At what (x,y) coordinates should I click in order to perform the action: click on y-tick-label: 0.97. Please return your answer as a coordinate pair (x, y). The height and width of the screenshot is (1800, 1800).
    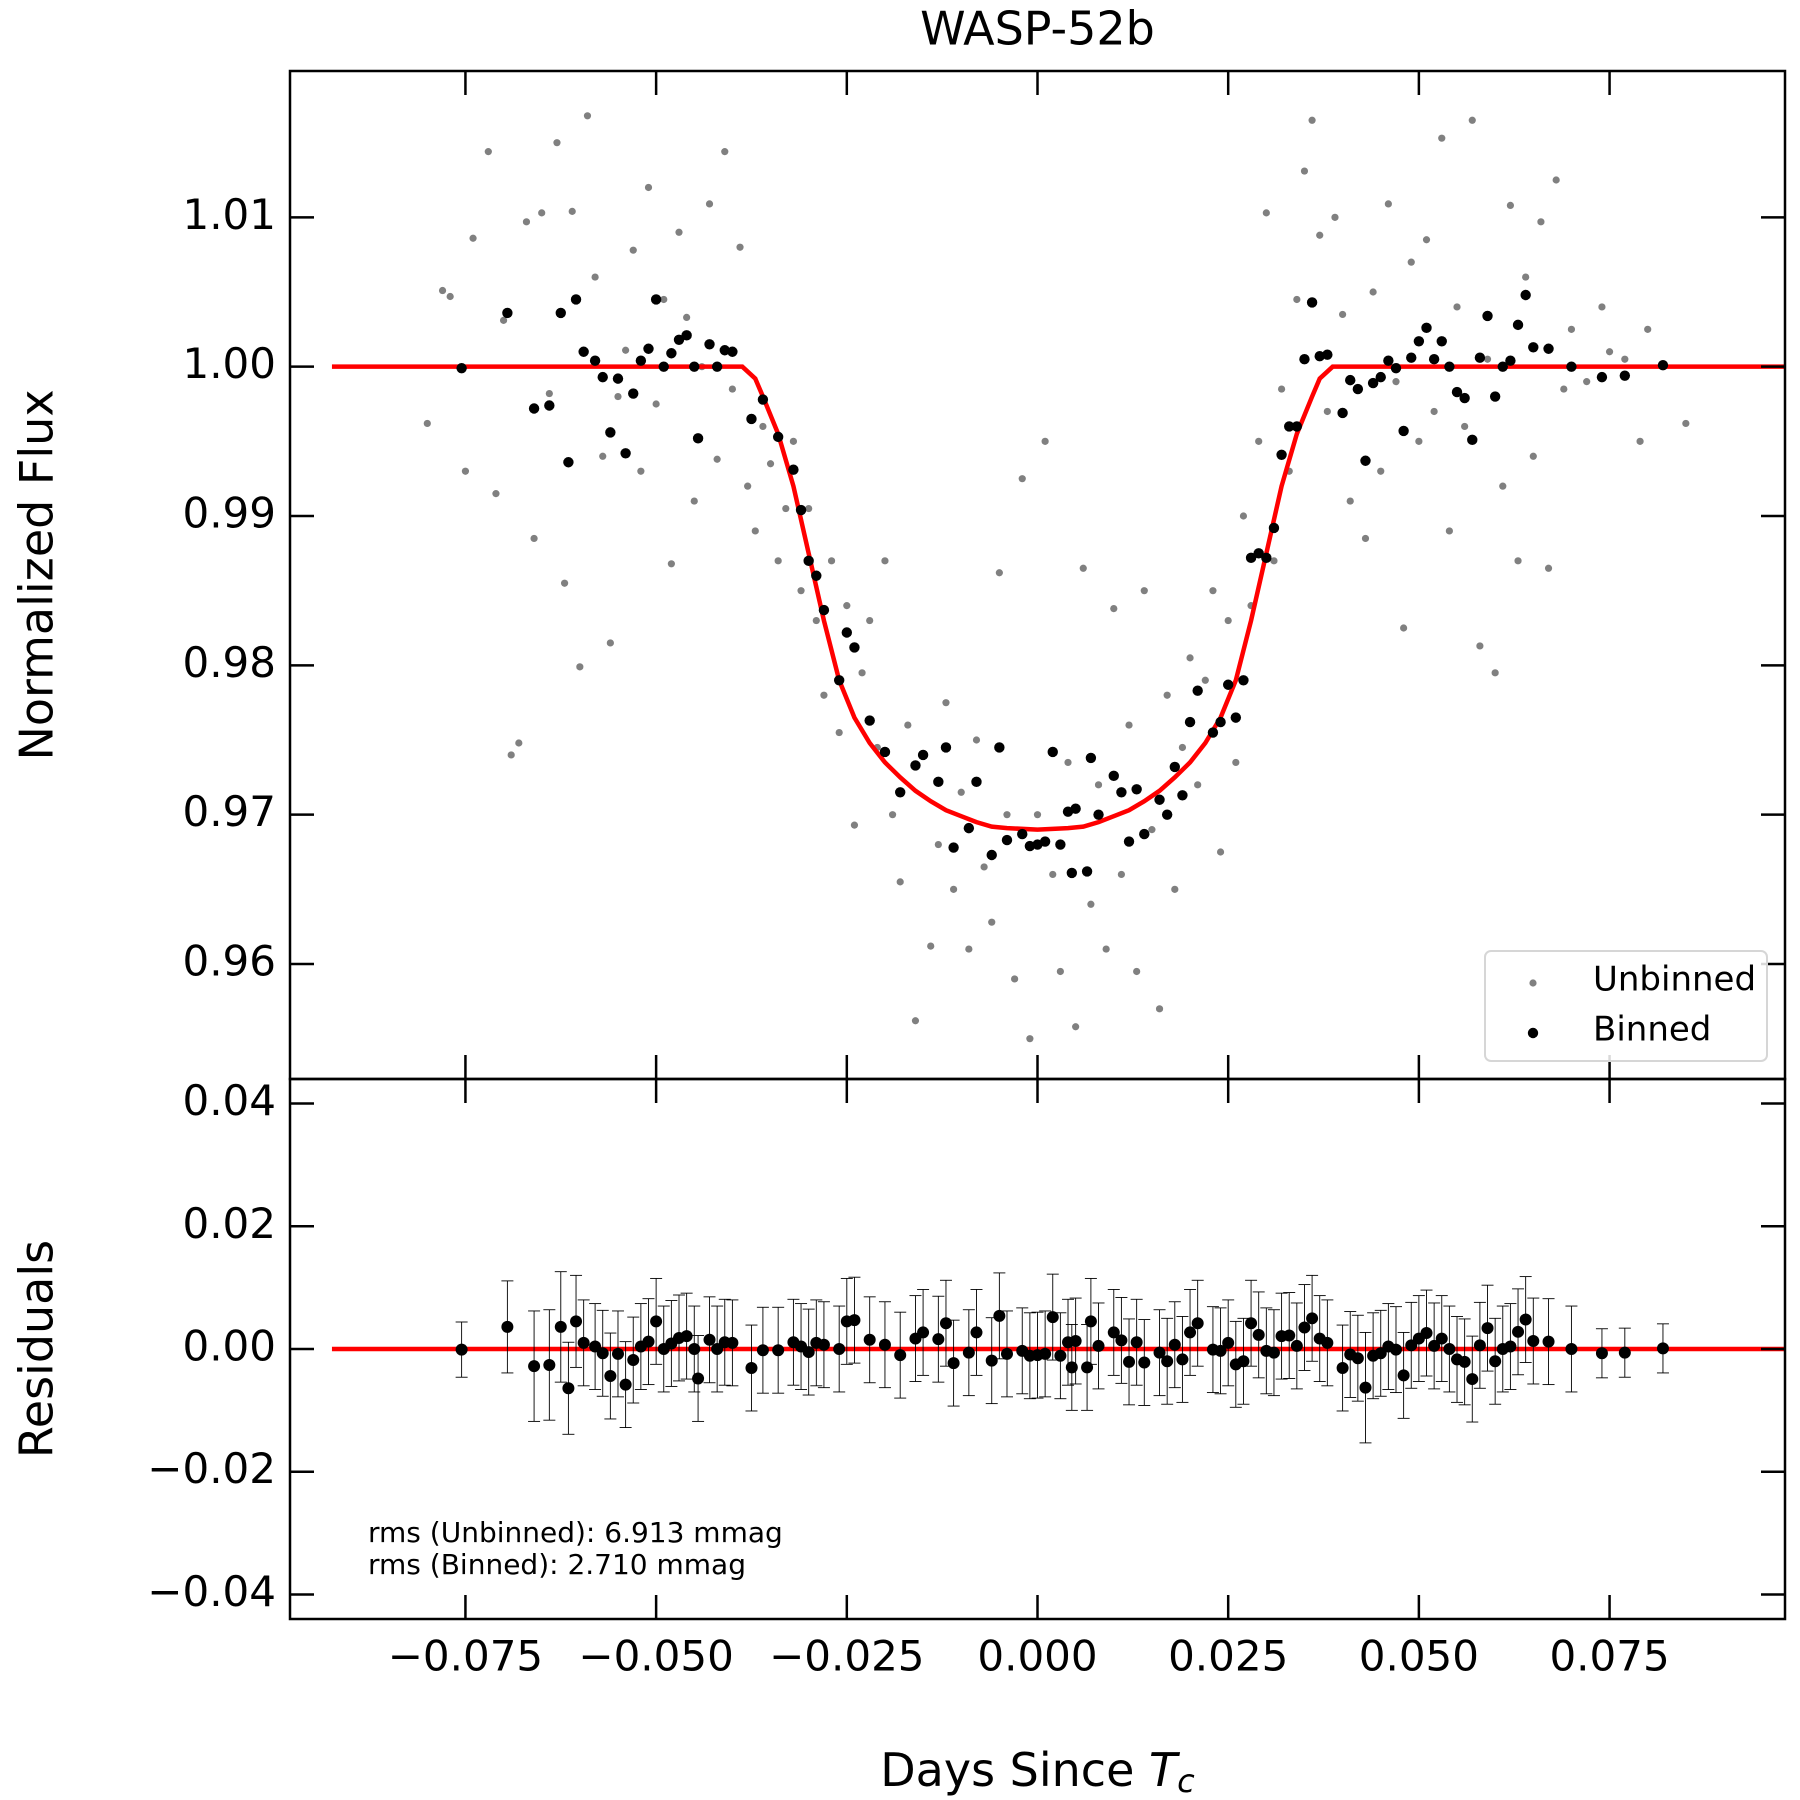
    Looking at the image, I should click on (229, 811).